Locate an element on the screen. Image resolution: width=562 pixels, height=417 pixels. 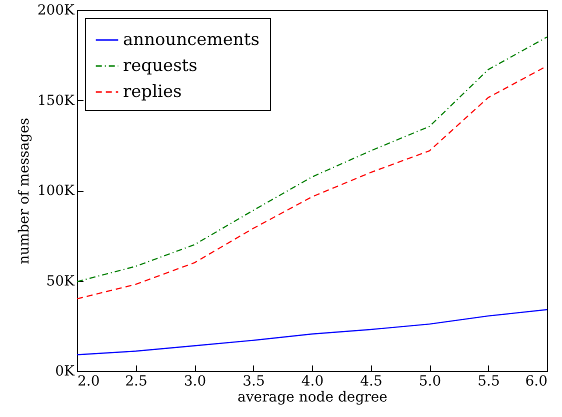
x-tick-label: 2.0 is located at coordinates (89, 382).